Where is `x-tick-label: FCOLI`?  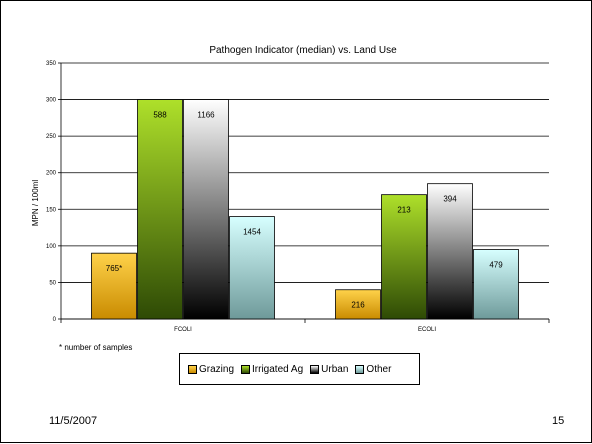 x-tick-label: FCOLI is located at coordinates (183, 330).